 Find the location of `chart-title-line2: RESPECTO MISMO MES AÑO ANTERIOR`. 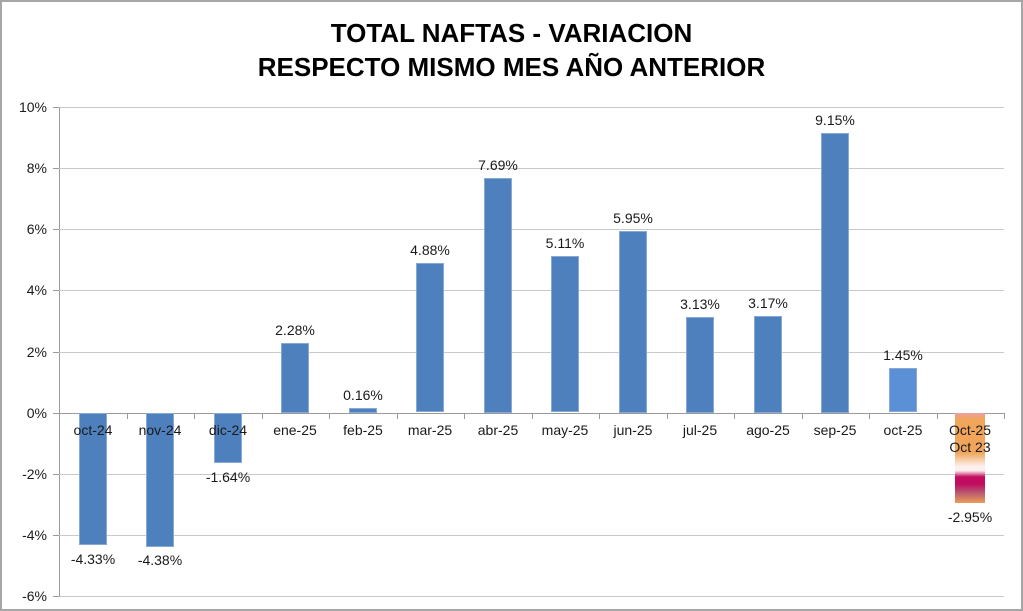

chart-title-line2: RESPECTO MISMO MES AÑO ANTERIOR is located at coordinates (511, 67).